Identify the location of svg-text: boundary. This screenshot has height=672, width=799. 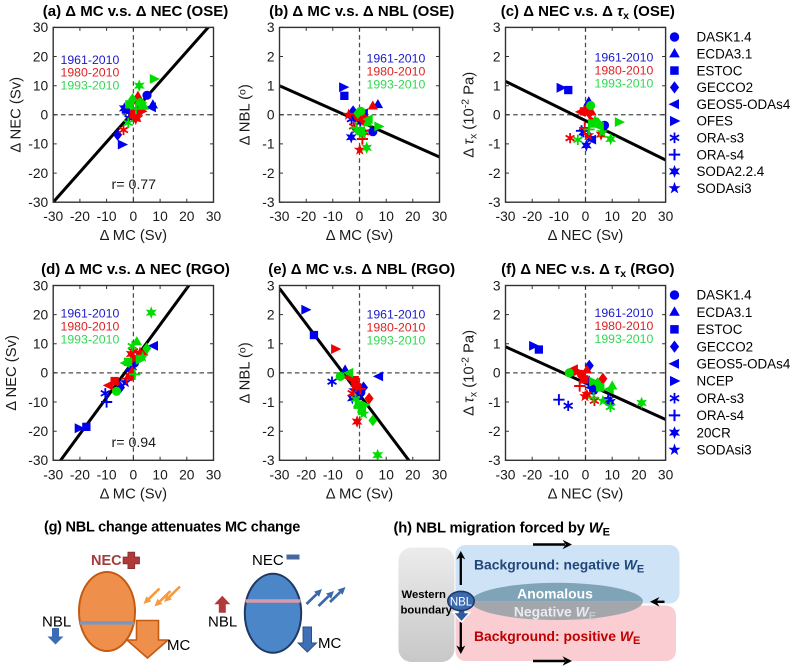
(427, 611).